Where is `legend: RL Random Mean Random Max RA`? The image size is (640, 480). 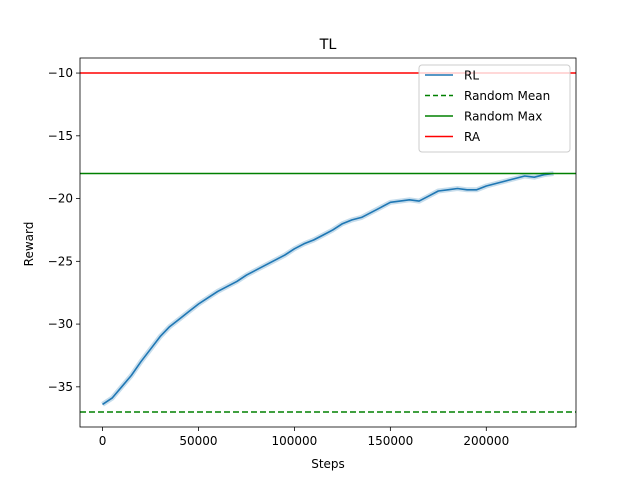 legend: RL Random Mean Random Max RA is located at coordinates (494, 108).